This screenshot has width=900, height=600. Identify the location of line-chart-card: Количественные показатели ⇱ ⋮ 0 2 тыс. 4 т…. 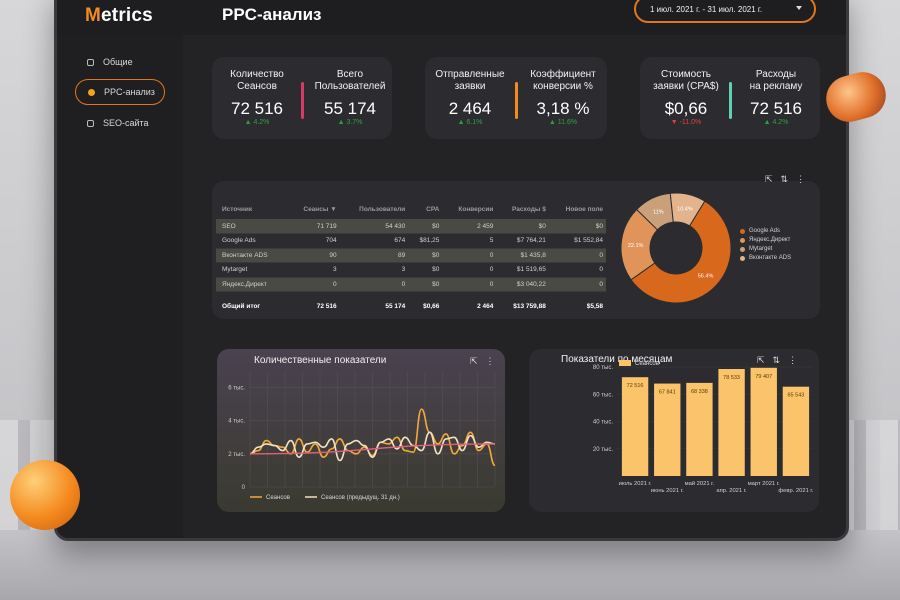
(361, 430).